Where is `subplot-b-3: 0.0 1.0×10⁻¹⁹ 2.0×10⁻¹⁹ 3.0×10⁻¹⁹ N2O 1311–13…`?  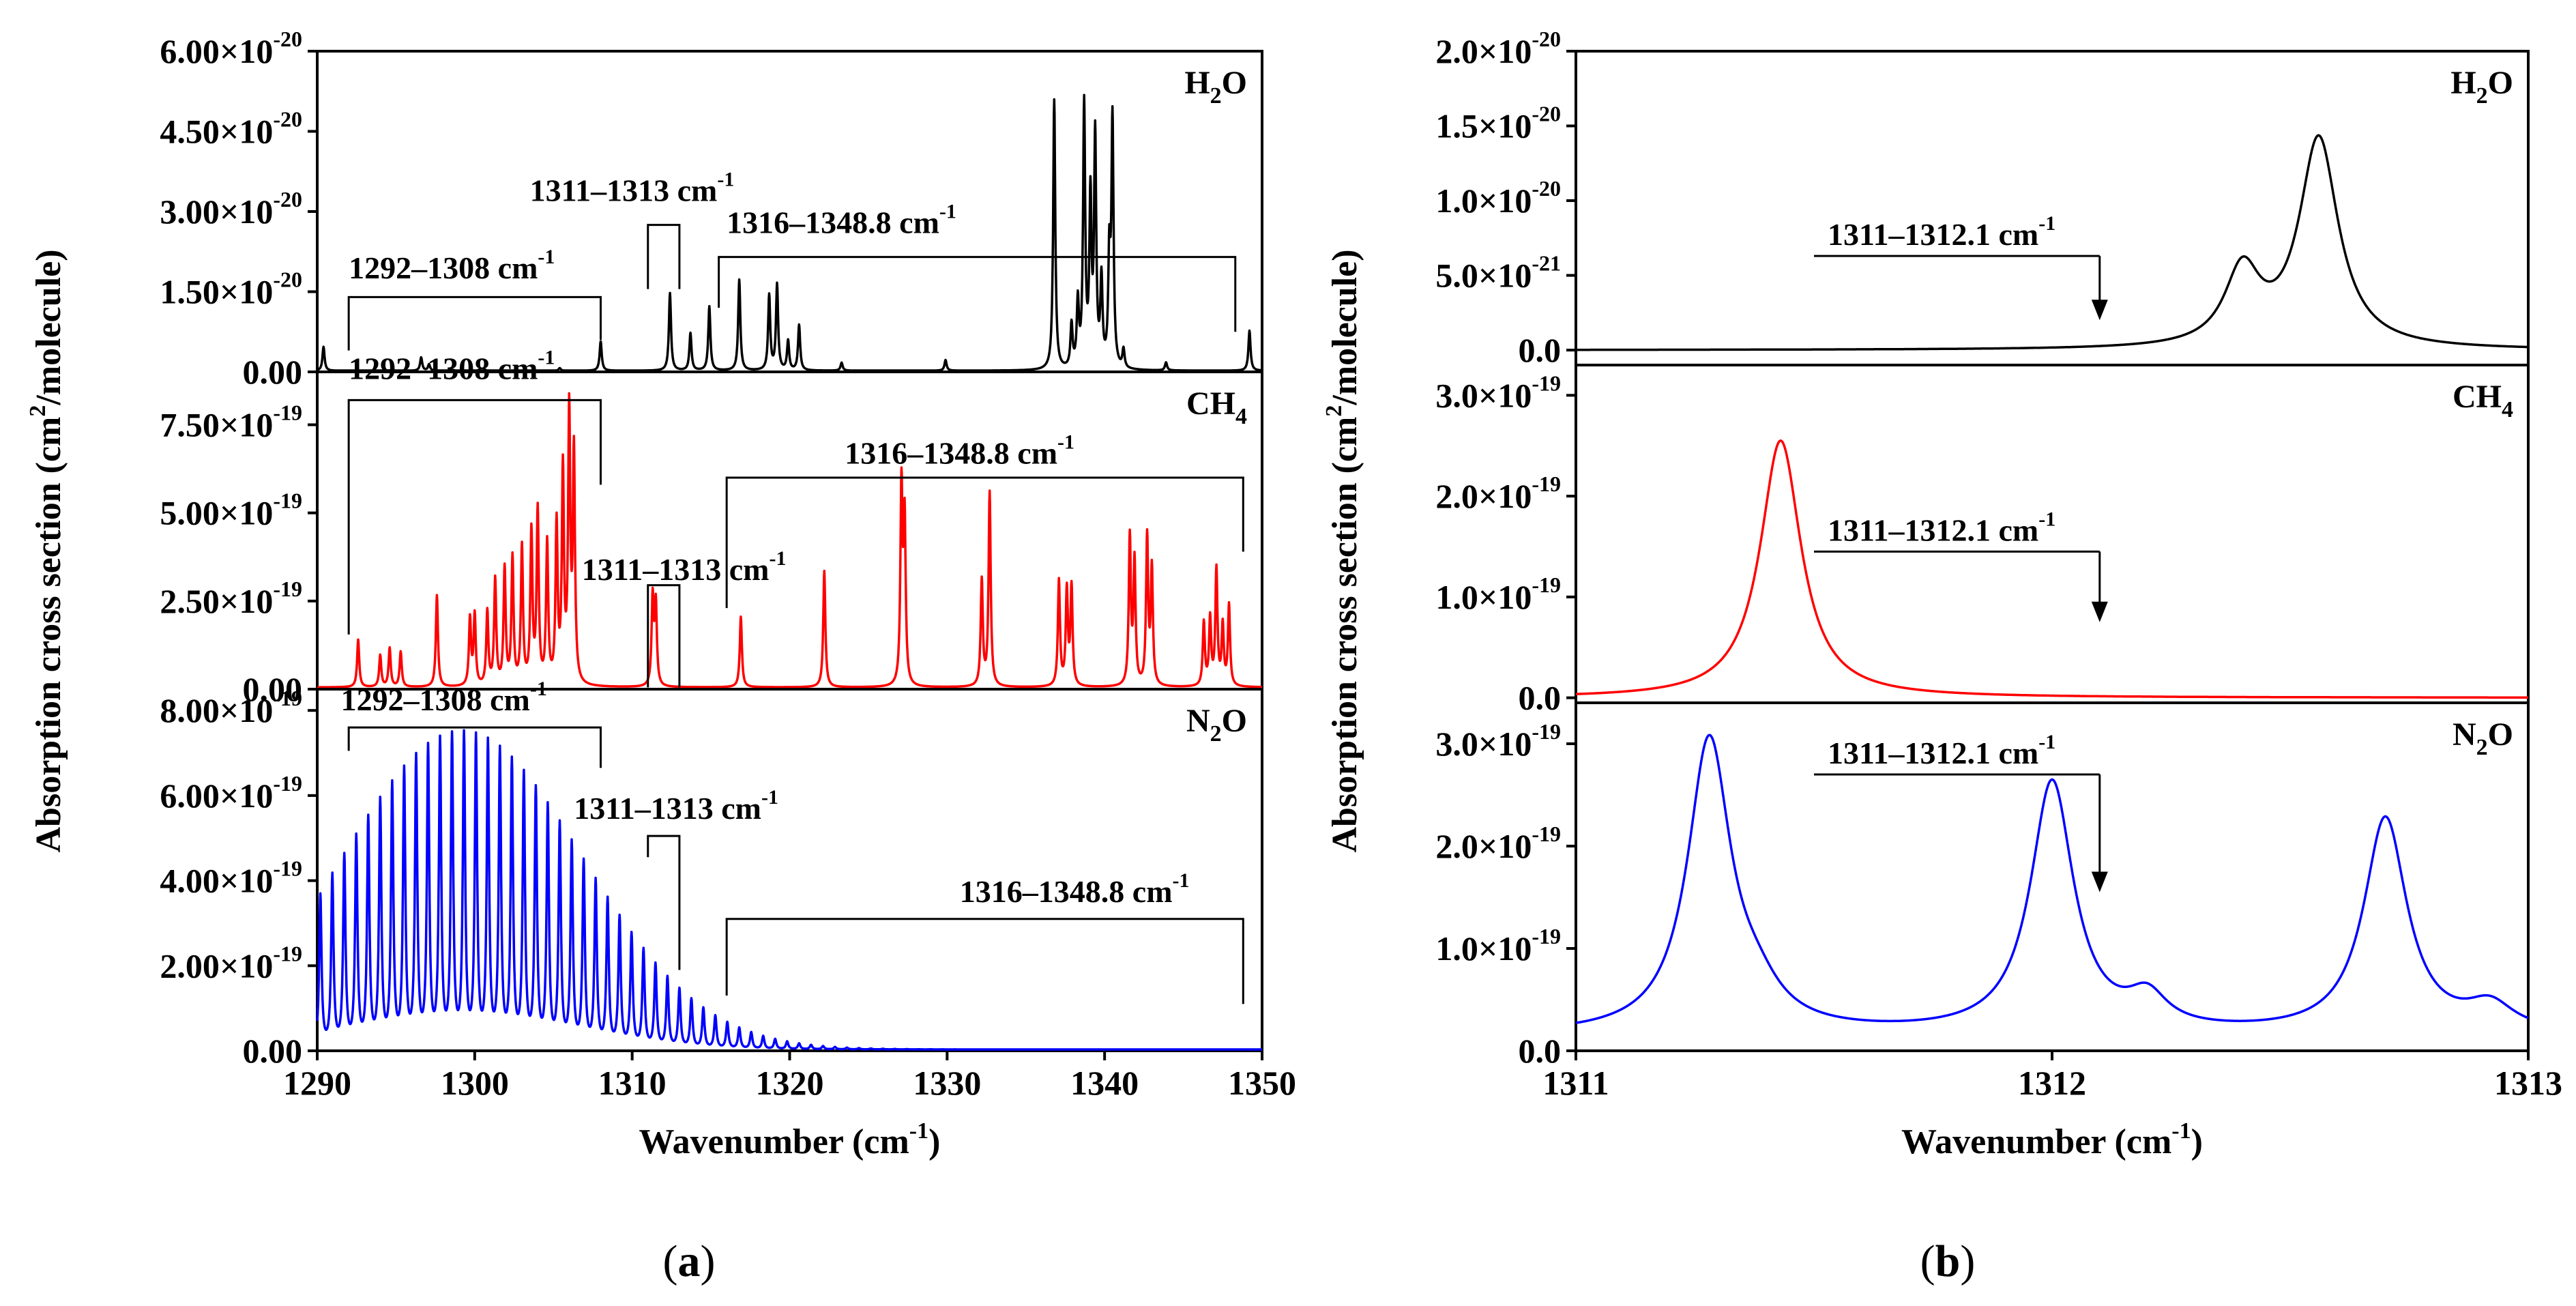 subplot-b-3: 0.0 1.0×10⁻¹⁹ 2.0×10⁻¹⁹ 3.0×10⁻¹⁹ N2O 1311–13… is located at coordinates (1998, 902).